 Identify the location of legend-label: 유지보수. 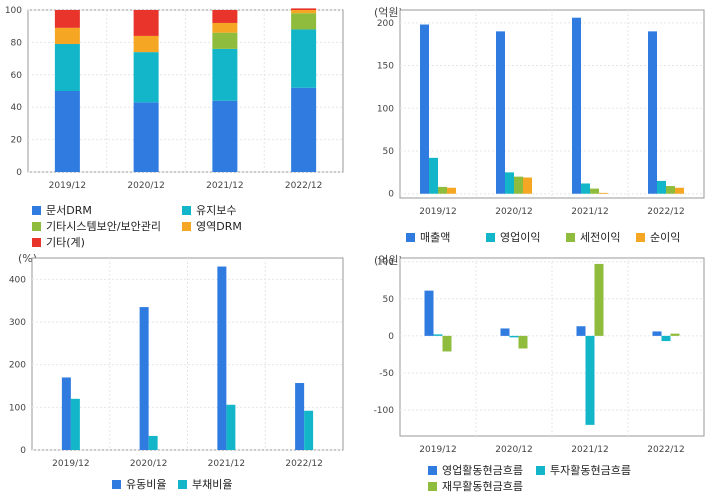
(216, 210).